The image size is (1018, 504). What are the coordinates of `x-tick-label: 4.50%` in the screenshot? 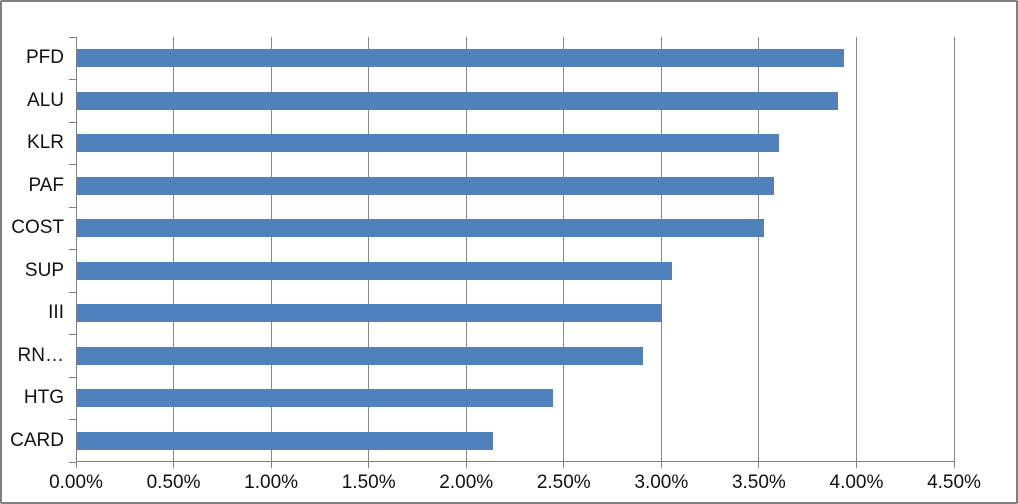 It's located at (954, 482).